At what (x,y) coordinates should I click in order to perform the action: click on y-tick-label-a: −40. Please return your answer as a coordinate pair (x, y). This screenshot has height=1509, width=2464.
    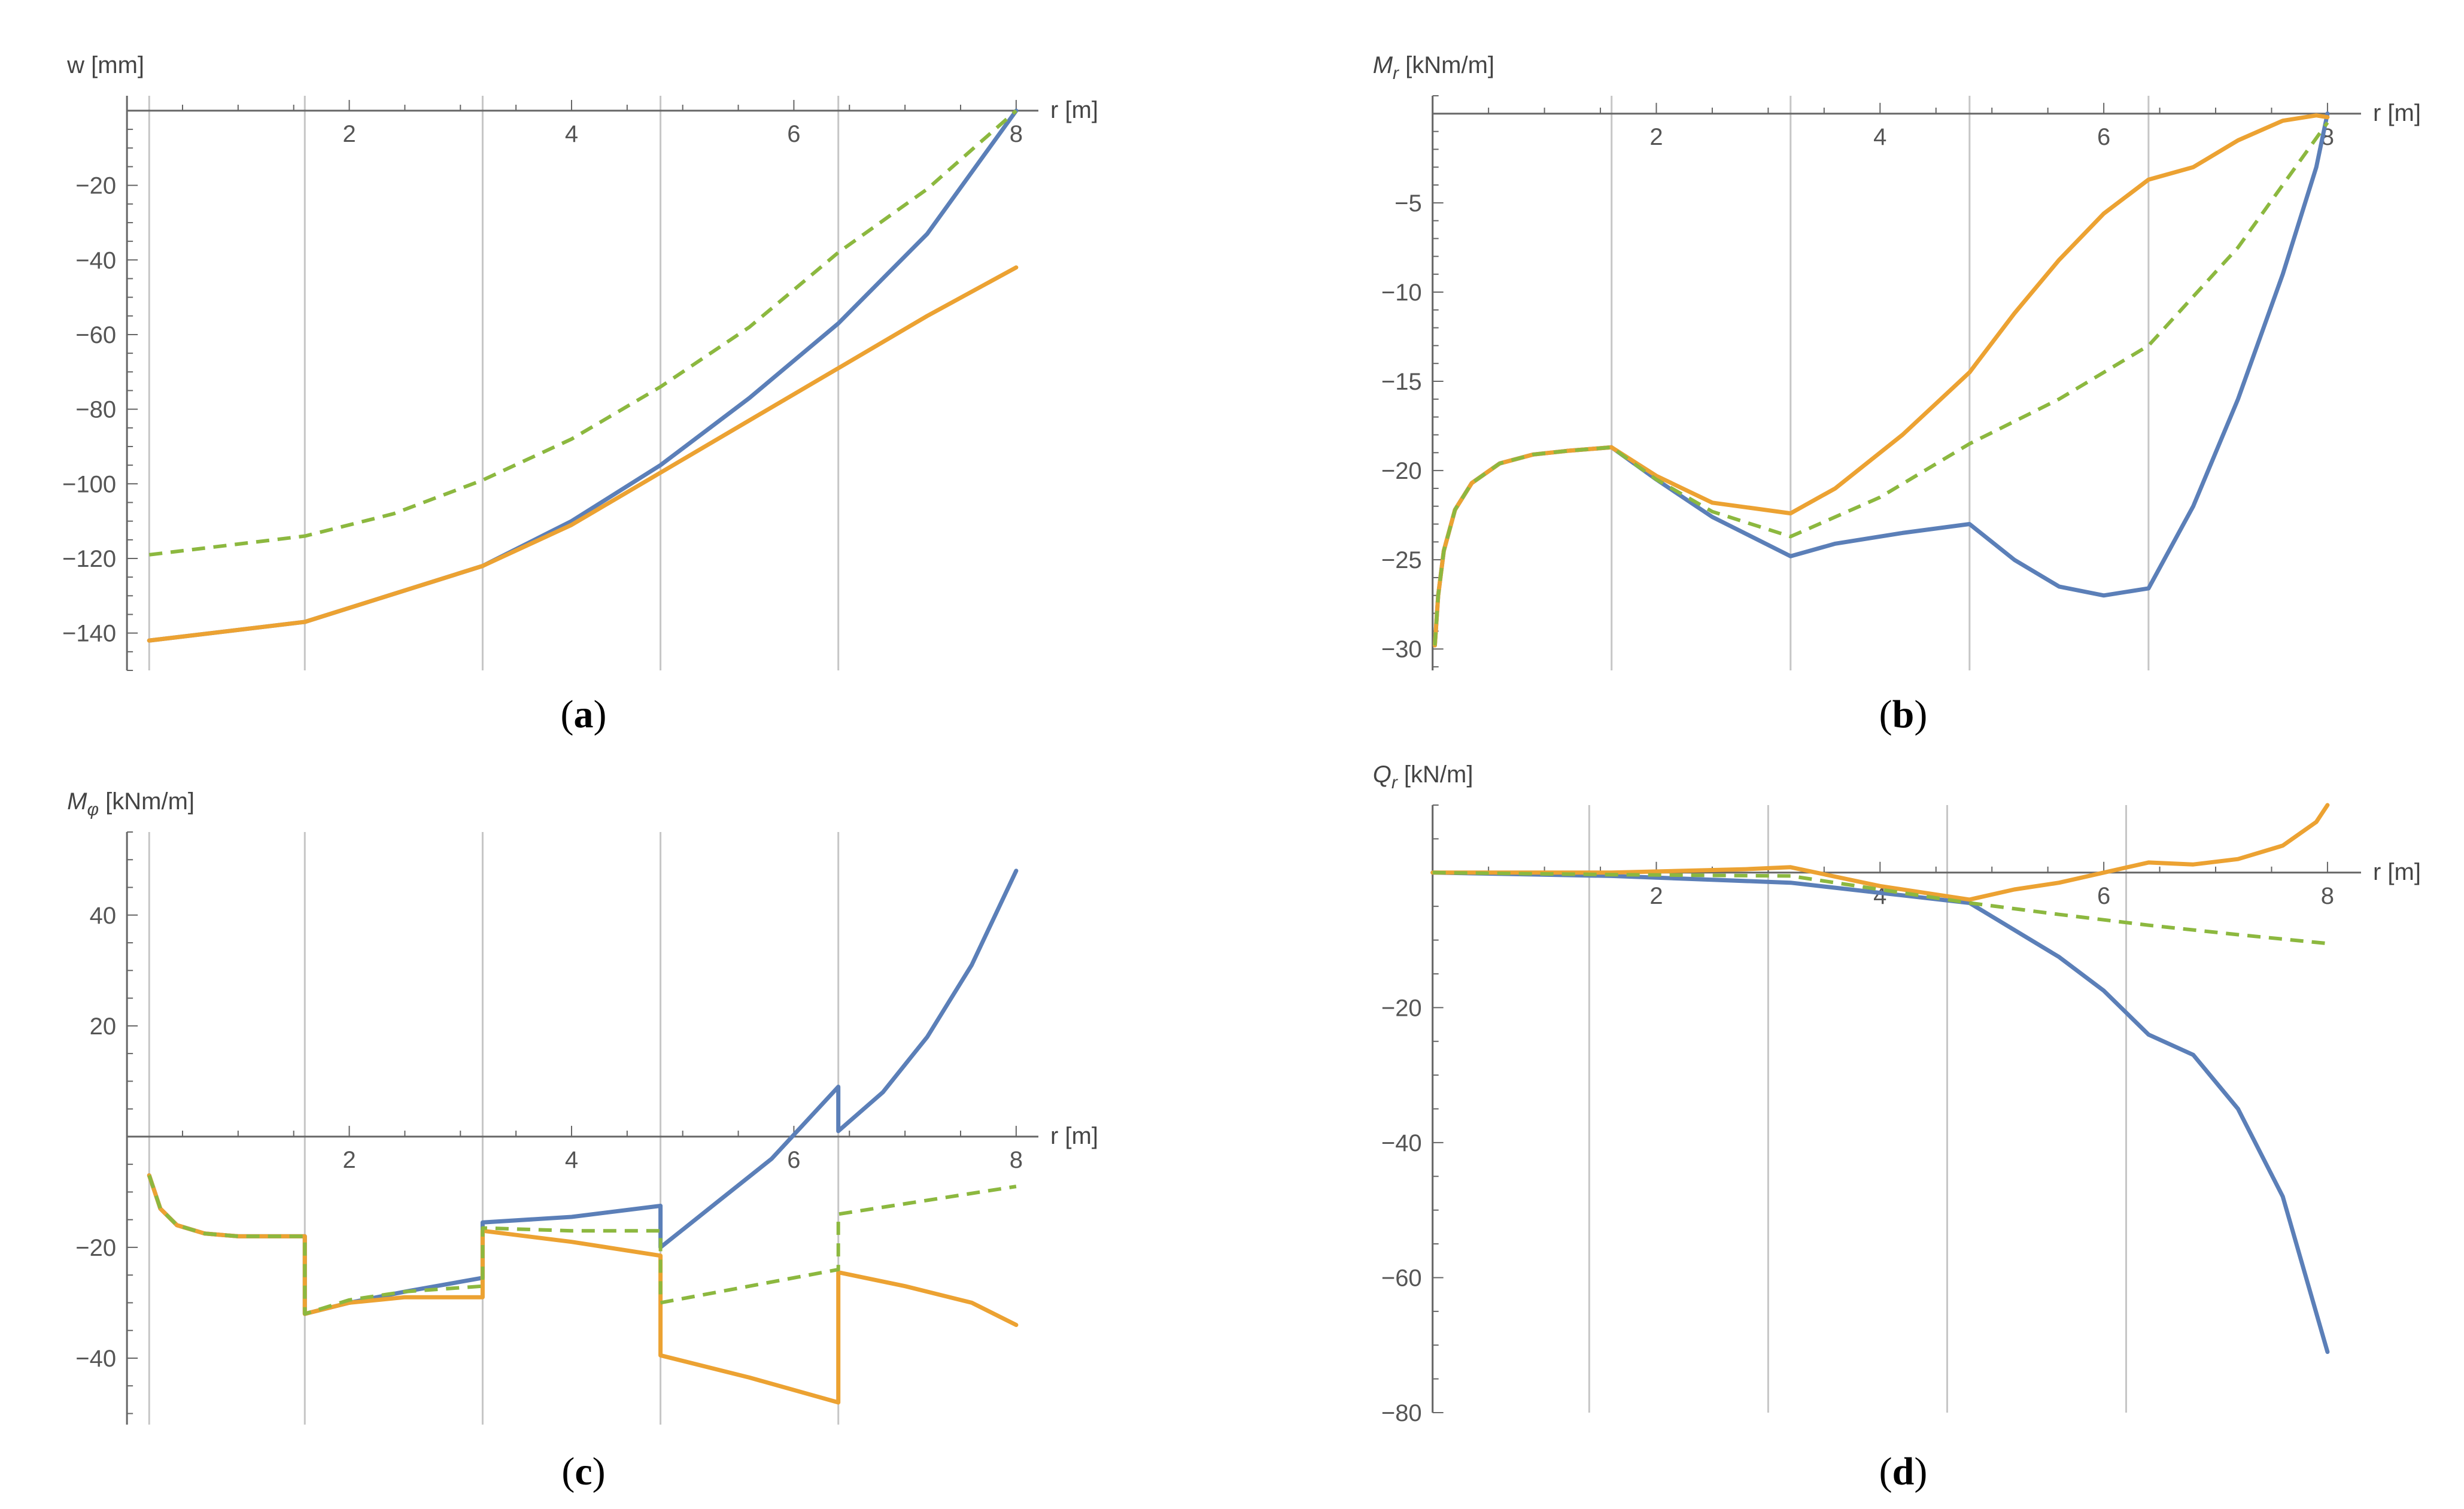
    Looking at the image, I should click on (95, 260).